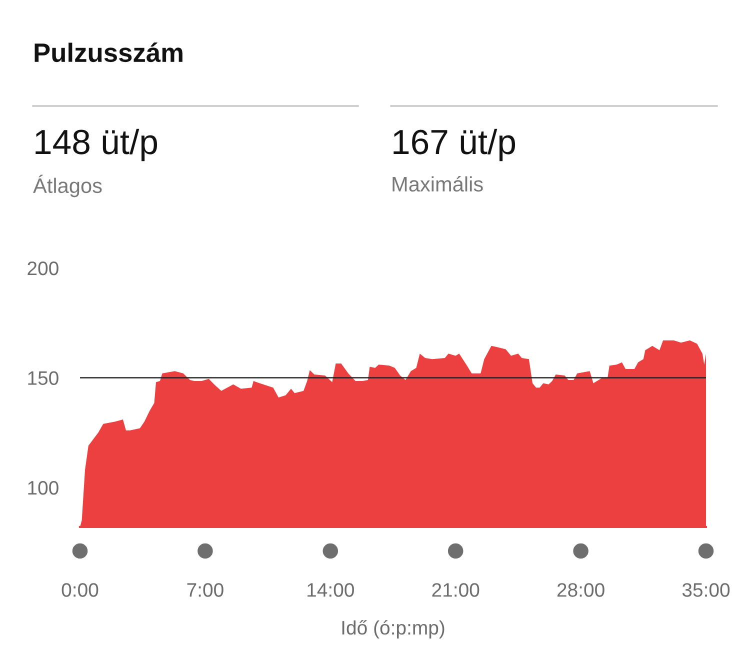 This screenshot has height=654, width=750. What do you see at coordinates (706, 590) in the screenshot?
I see `x-tick-label: 35:00` at bounding box center [706, 590].